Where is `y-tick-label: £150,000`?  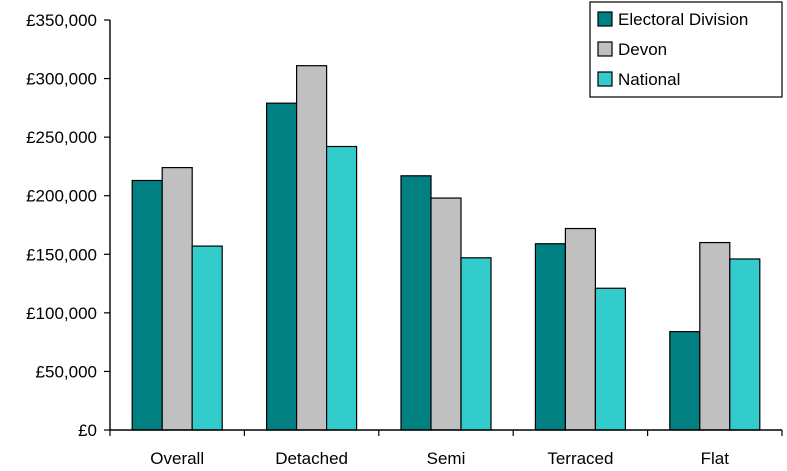 y-tick-label: £150,000 is located at coordinates (61, 254).